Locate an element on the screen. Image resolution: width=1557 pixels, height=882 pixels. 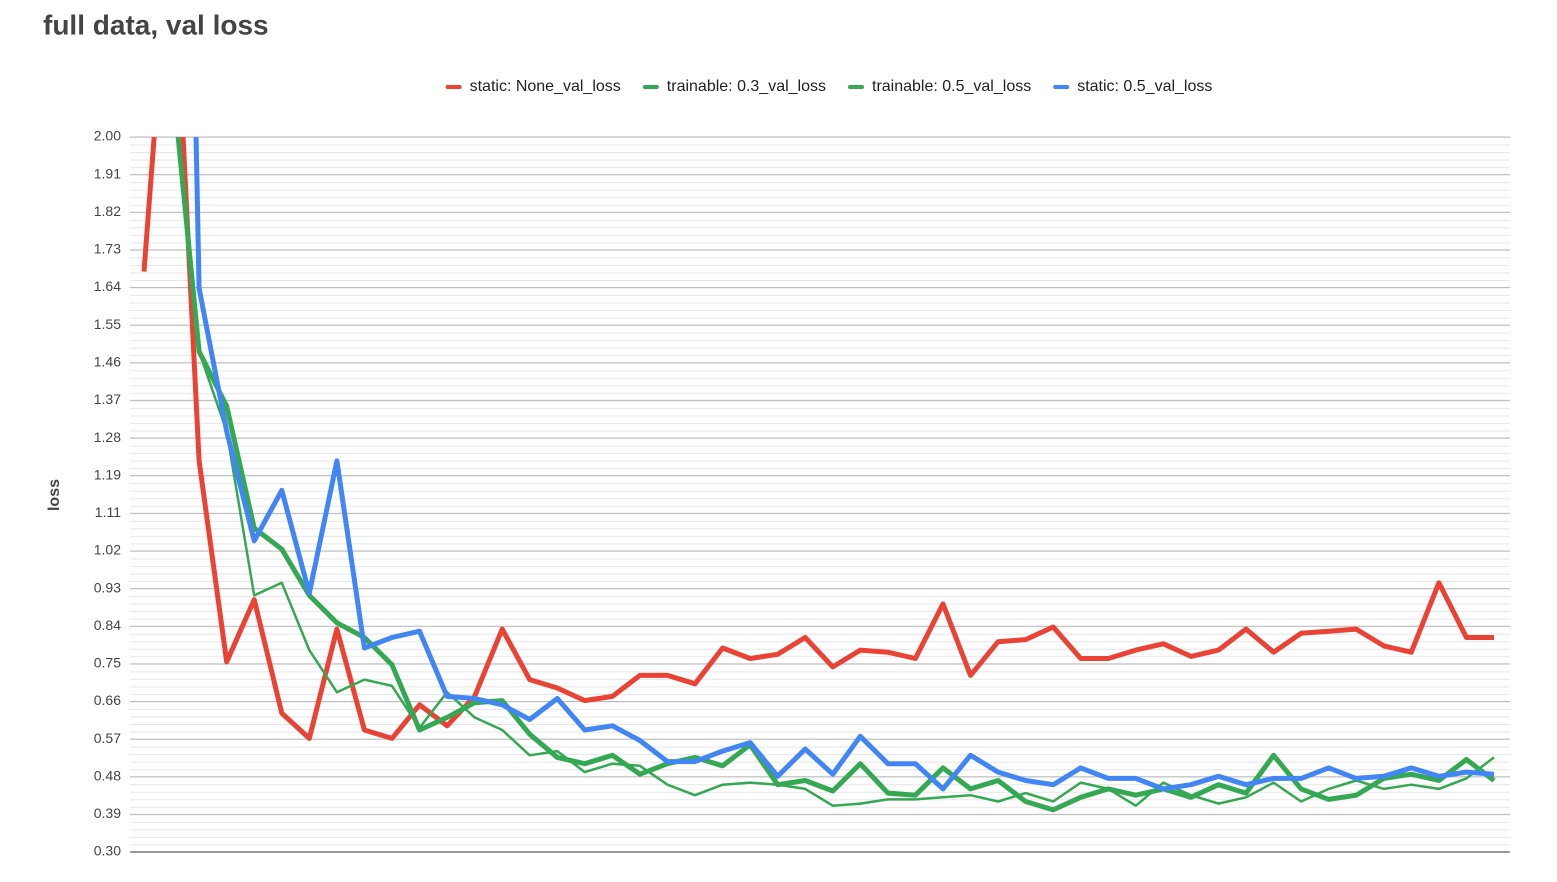
y-tick-label: 1.64 is located at coordinates (107, 286).